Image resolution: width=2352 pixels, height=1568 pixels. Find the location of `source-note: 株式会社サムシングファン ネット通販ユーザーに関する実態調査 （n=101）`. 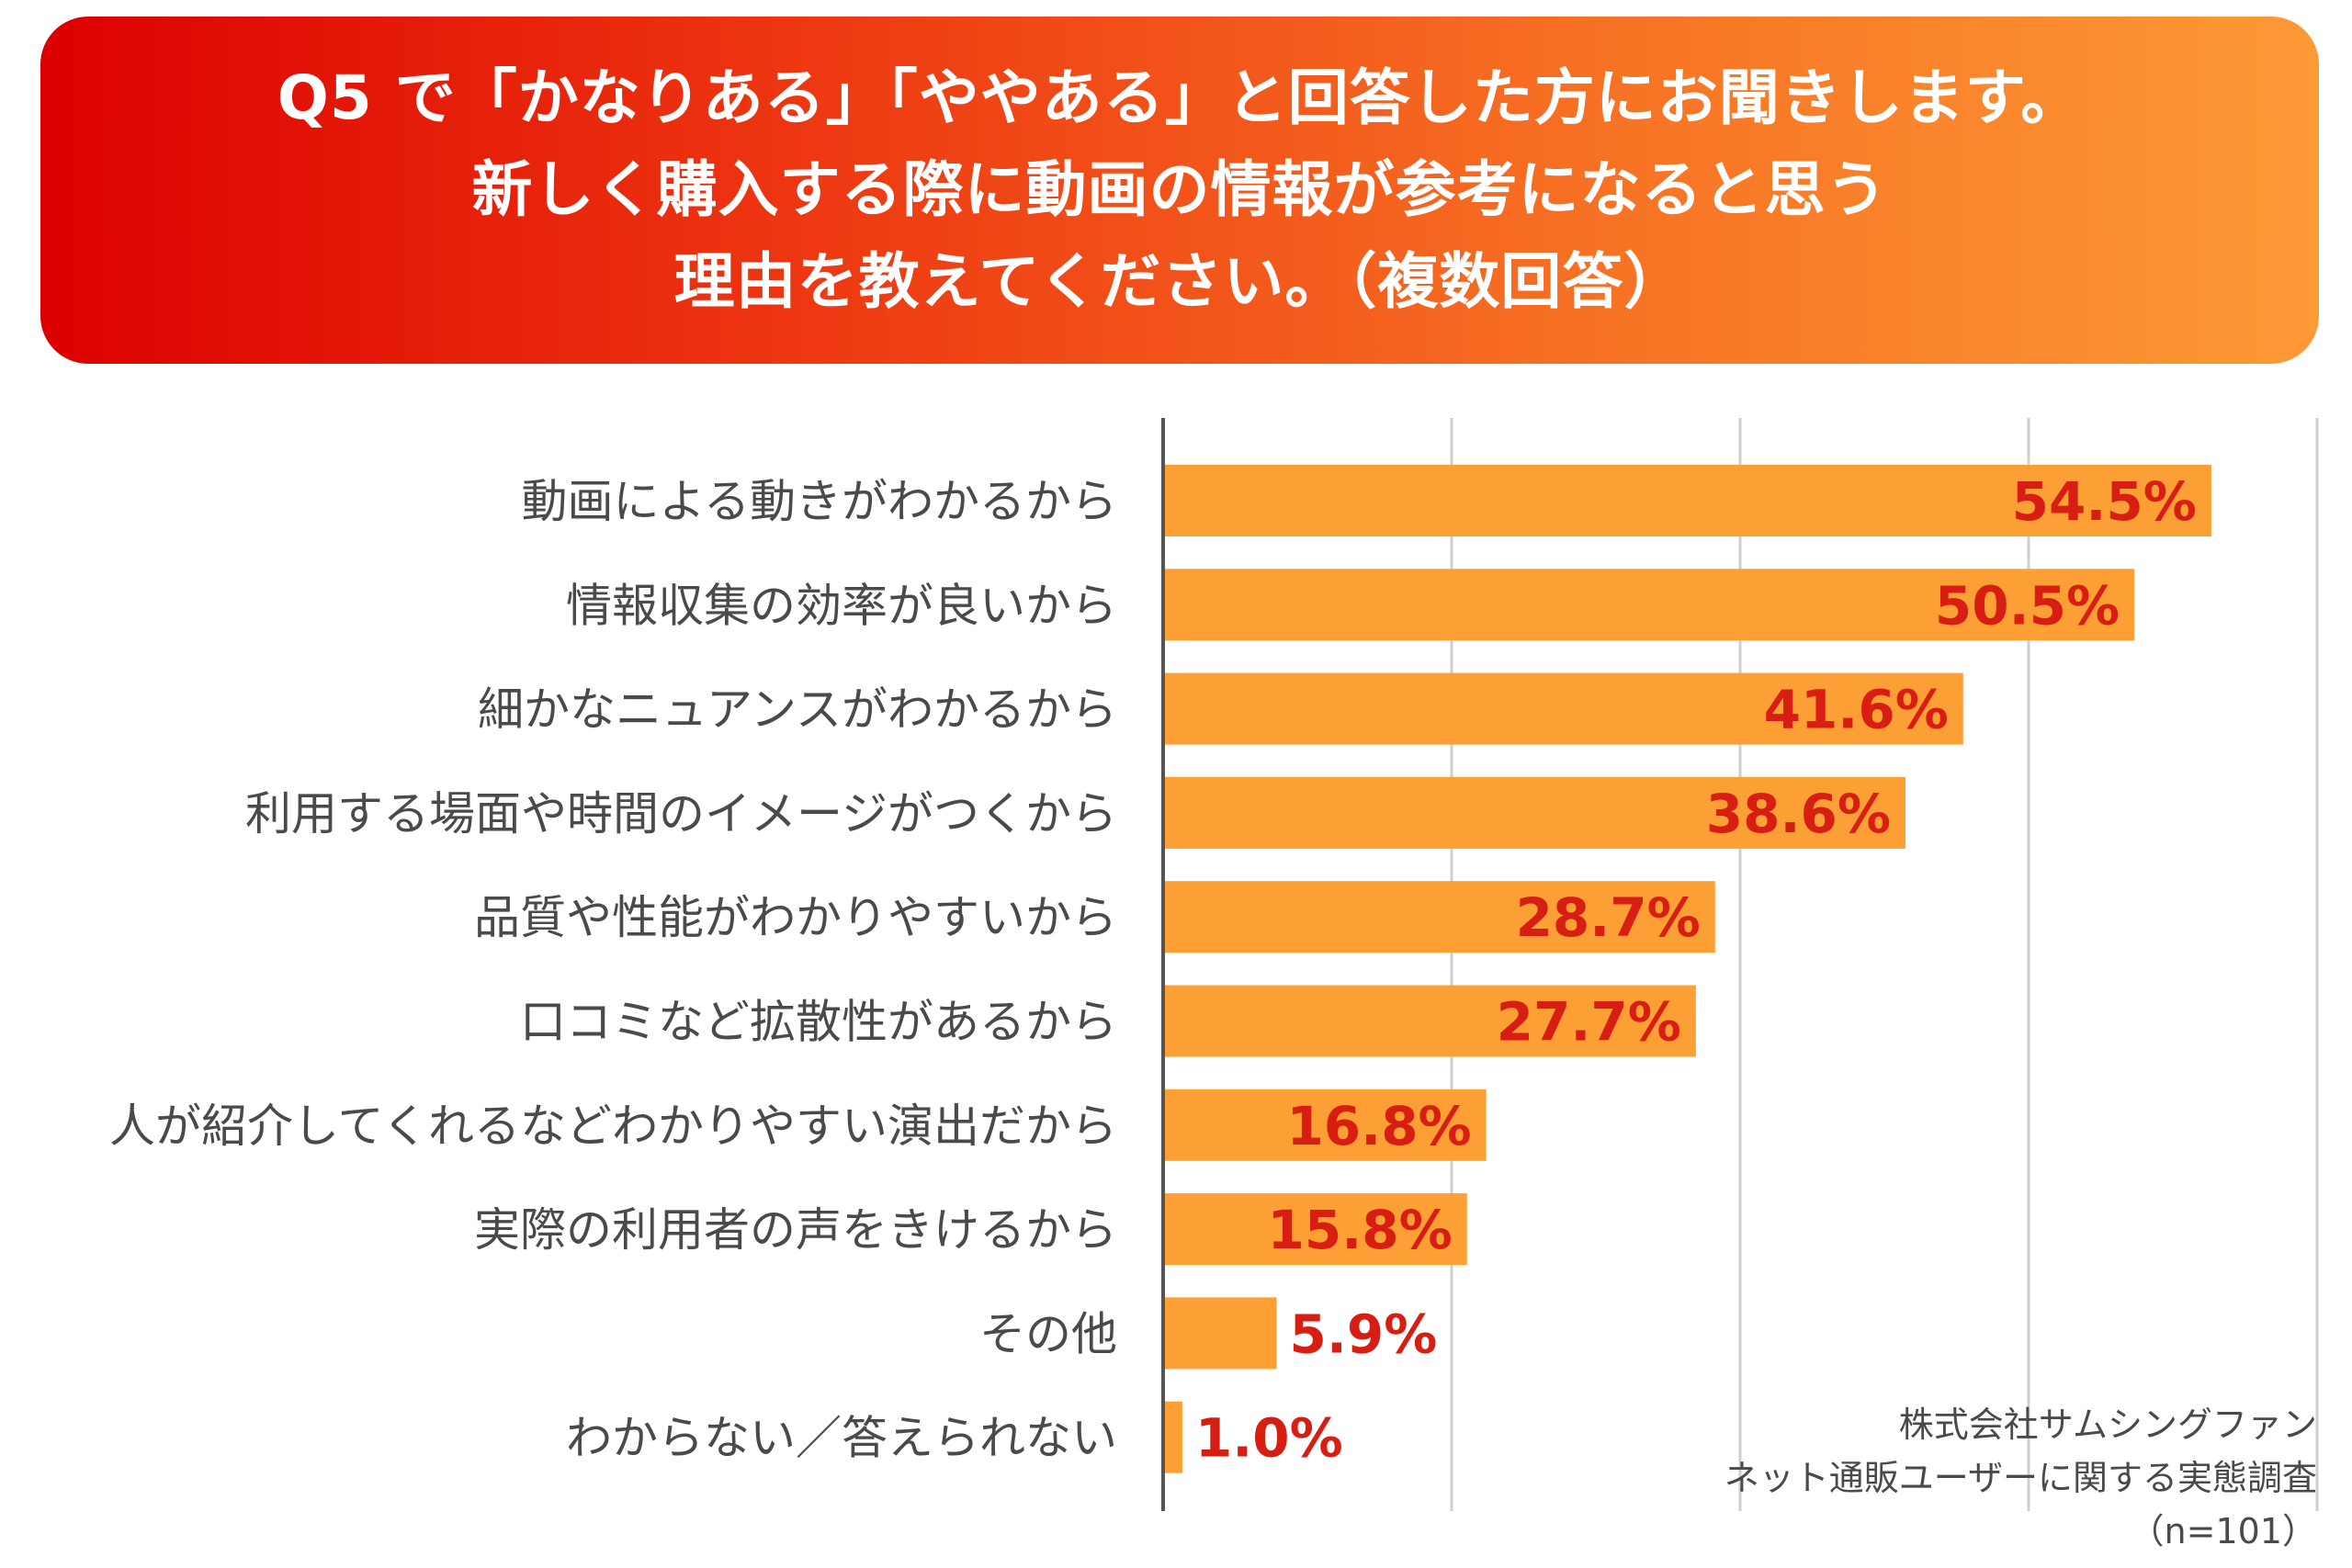

source-note: 株式会社サムシングファン ネット通販ユーザーに関する実態調査 （n=101） is located at coordinates (2020, 1478).